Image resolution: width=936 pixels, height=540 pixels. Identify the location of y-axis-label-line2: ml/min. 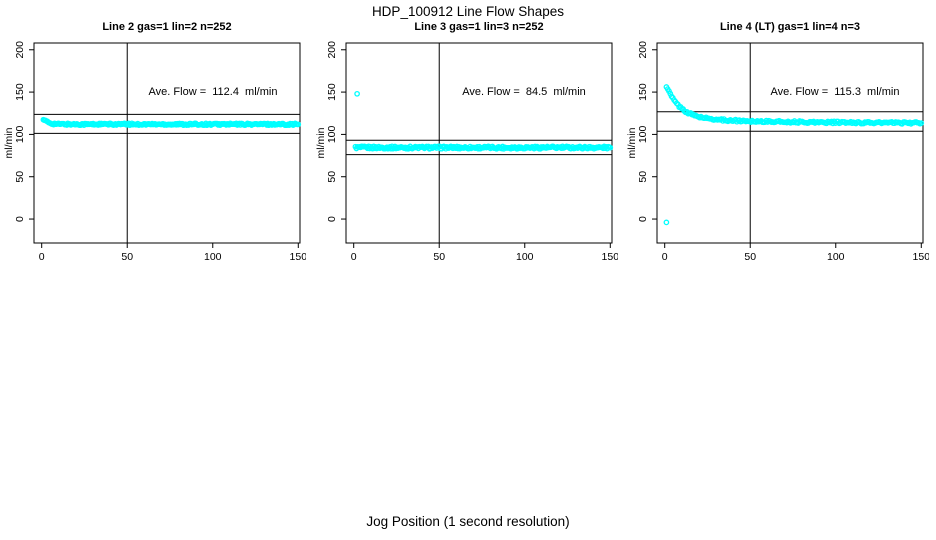
(9, 143).